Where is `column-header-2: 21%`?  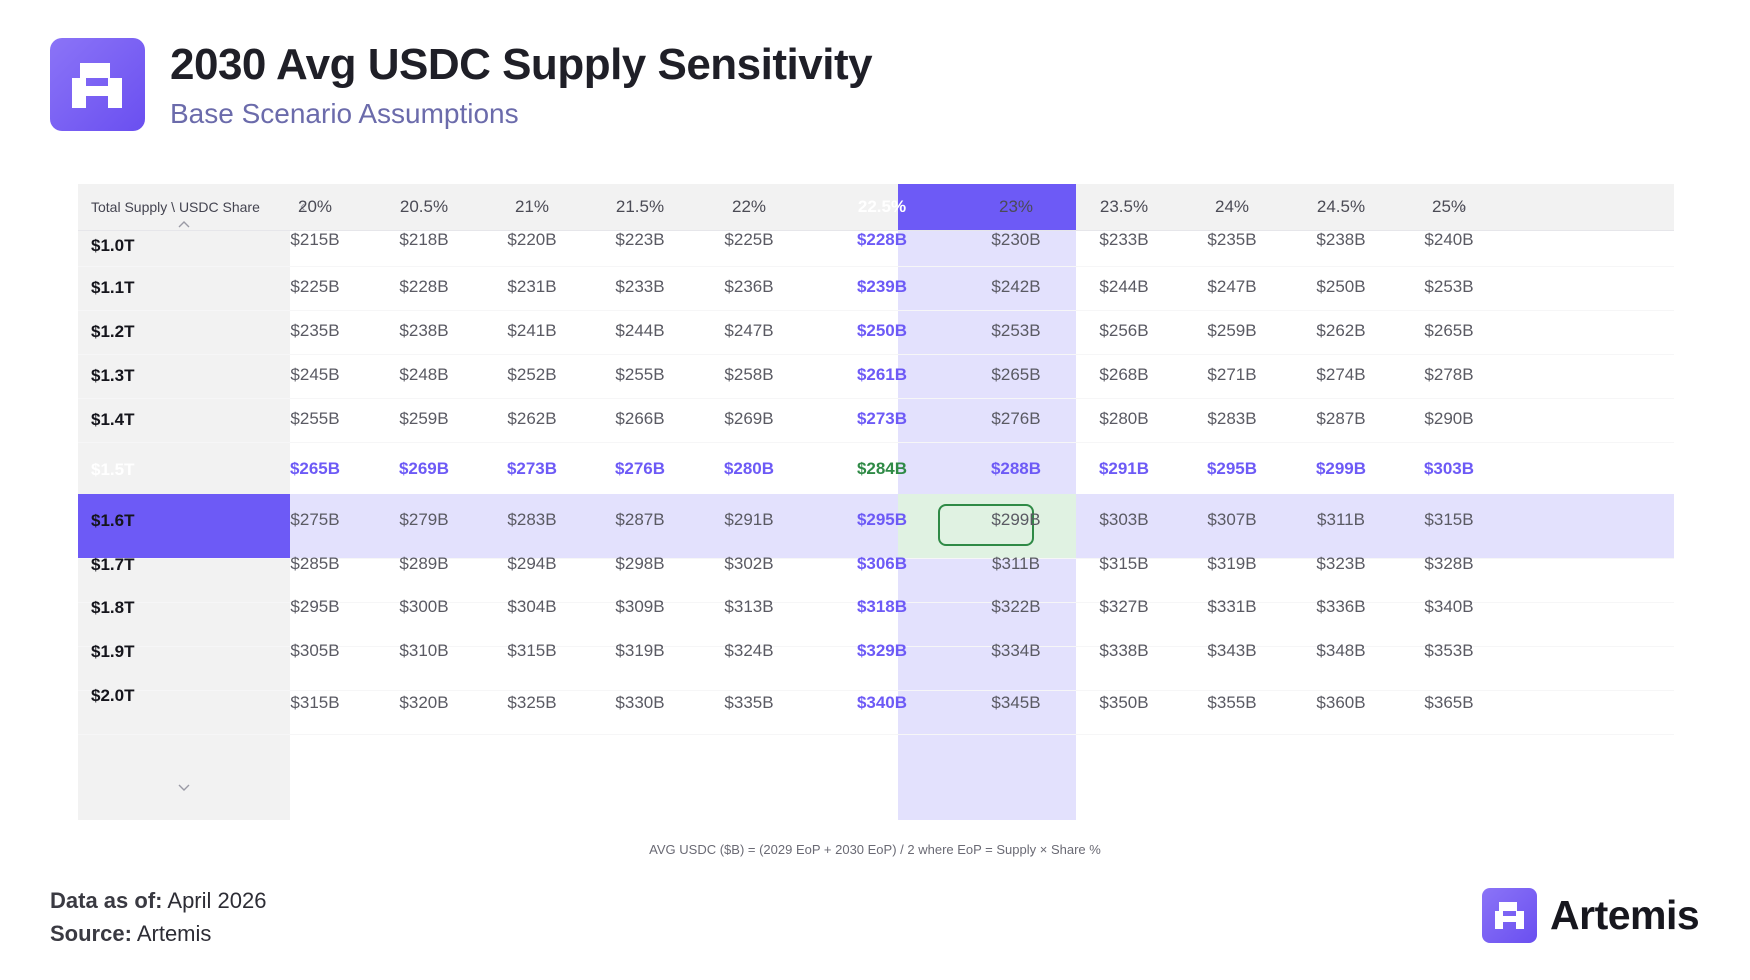
column-header-2: 21% is located at coordinates (532, 206).